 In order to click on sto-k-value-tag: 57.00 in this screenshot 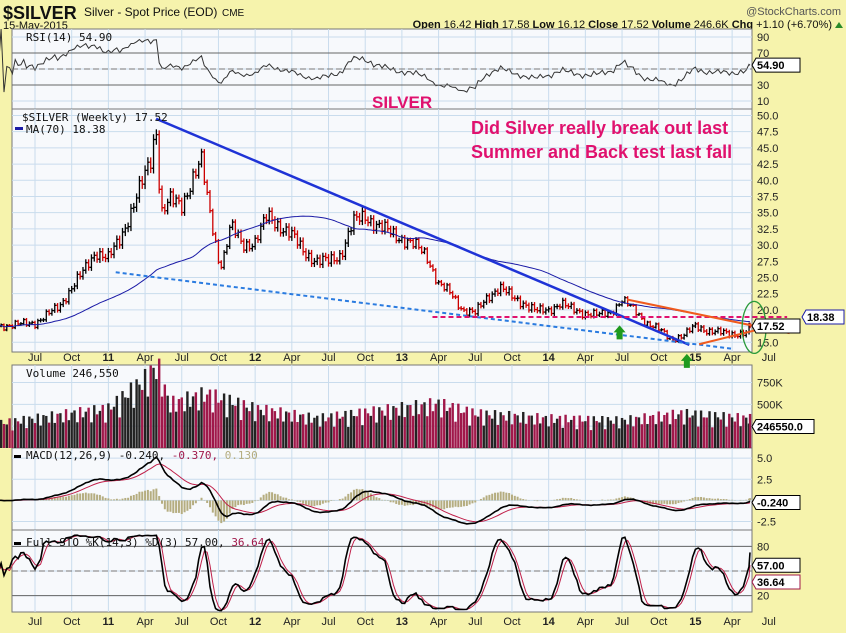, I will do `click(776, 565)`.